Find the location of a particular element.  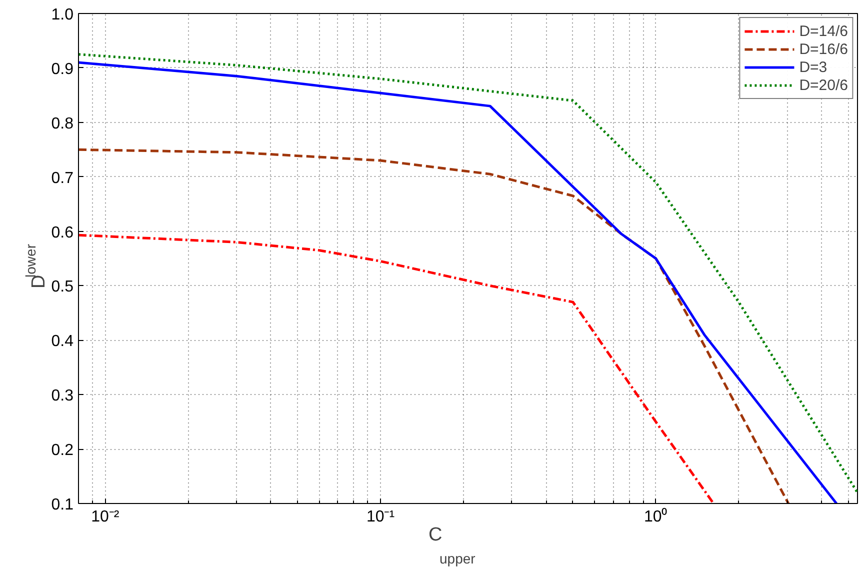

legend-label: D=20/6 is located at coordinates (823, 85).